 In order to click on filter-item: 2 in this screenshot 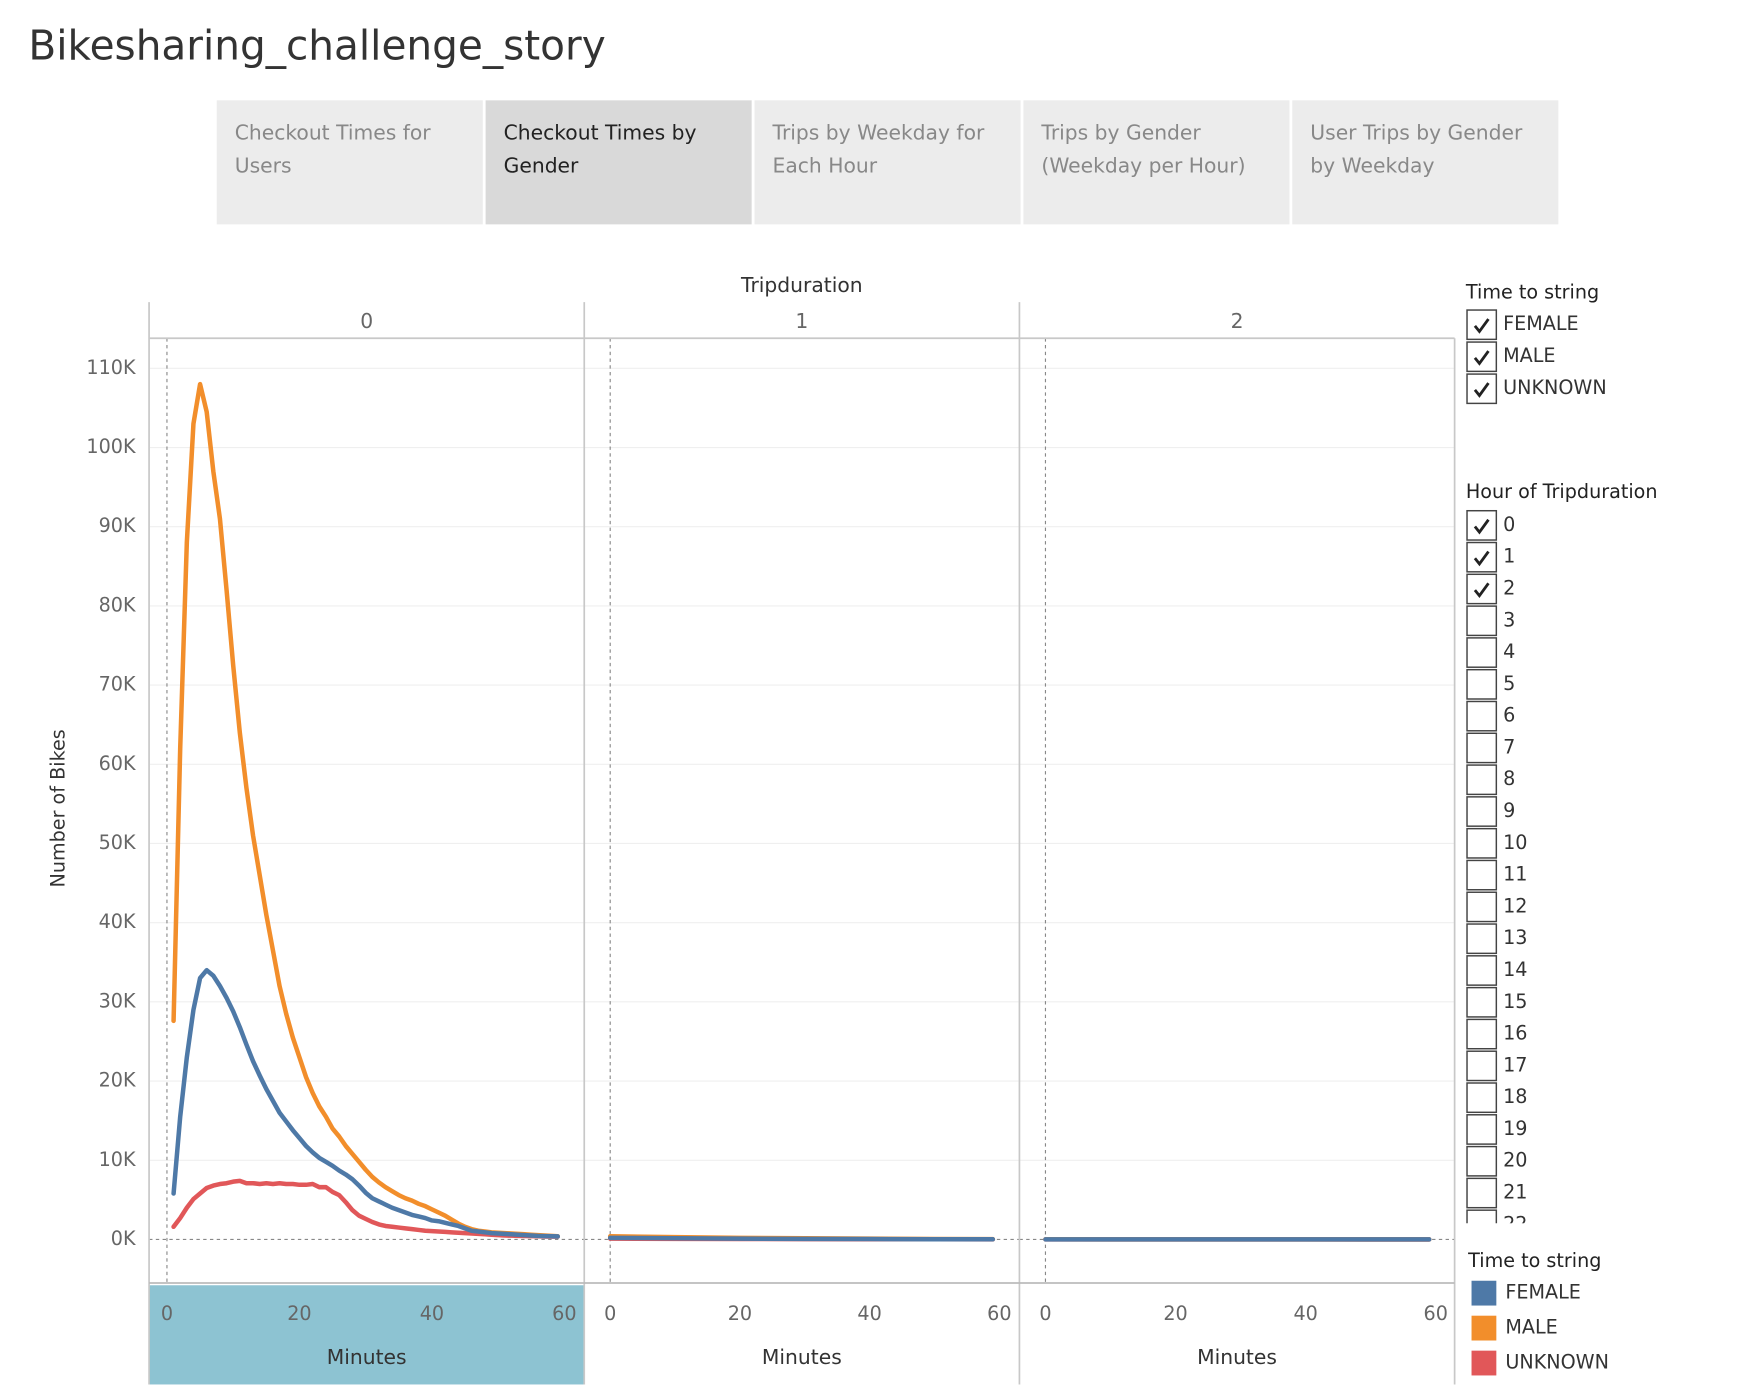, I will do `click(1509, 587)`.